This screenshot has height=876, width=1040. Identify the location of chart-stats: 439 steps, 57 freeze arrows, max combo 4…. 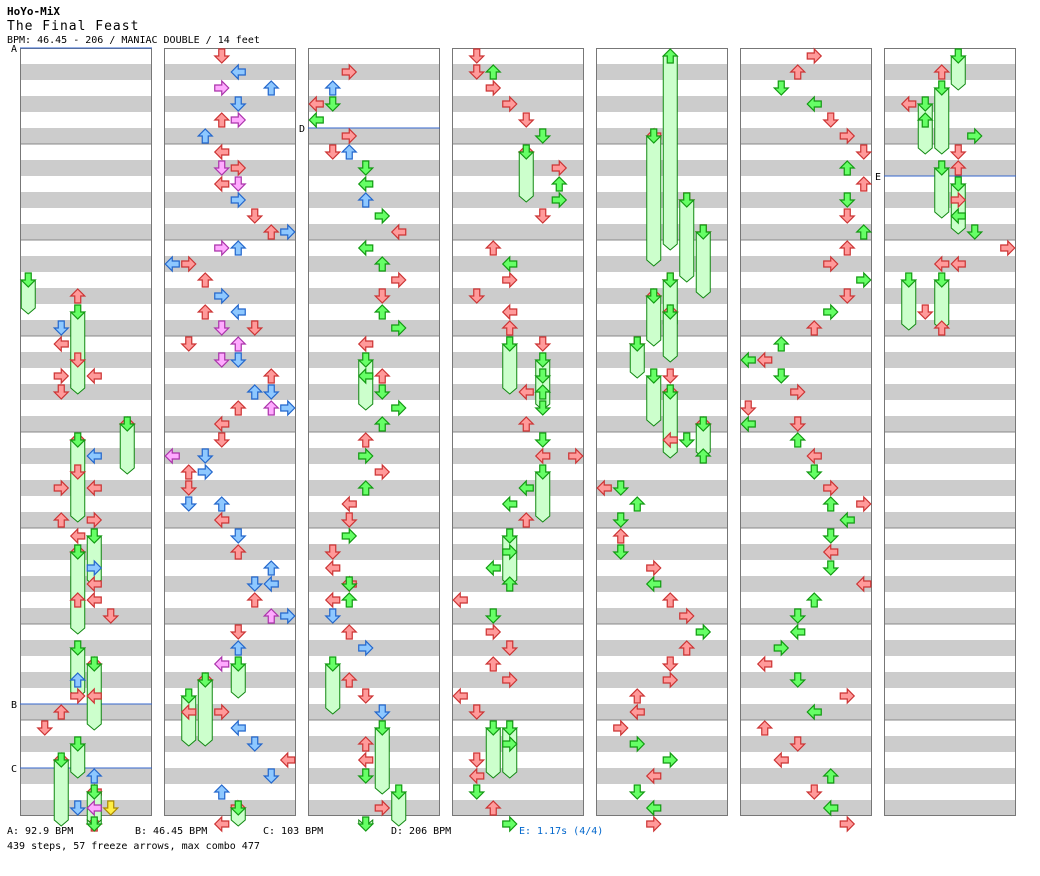
(133, 846).